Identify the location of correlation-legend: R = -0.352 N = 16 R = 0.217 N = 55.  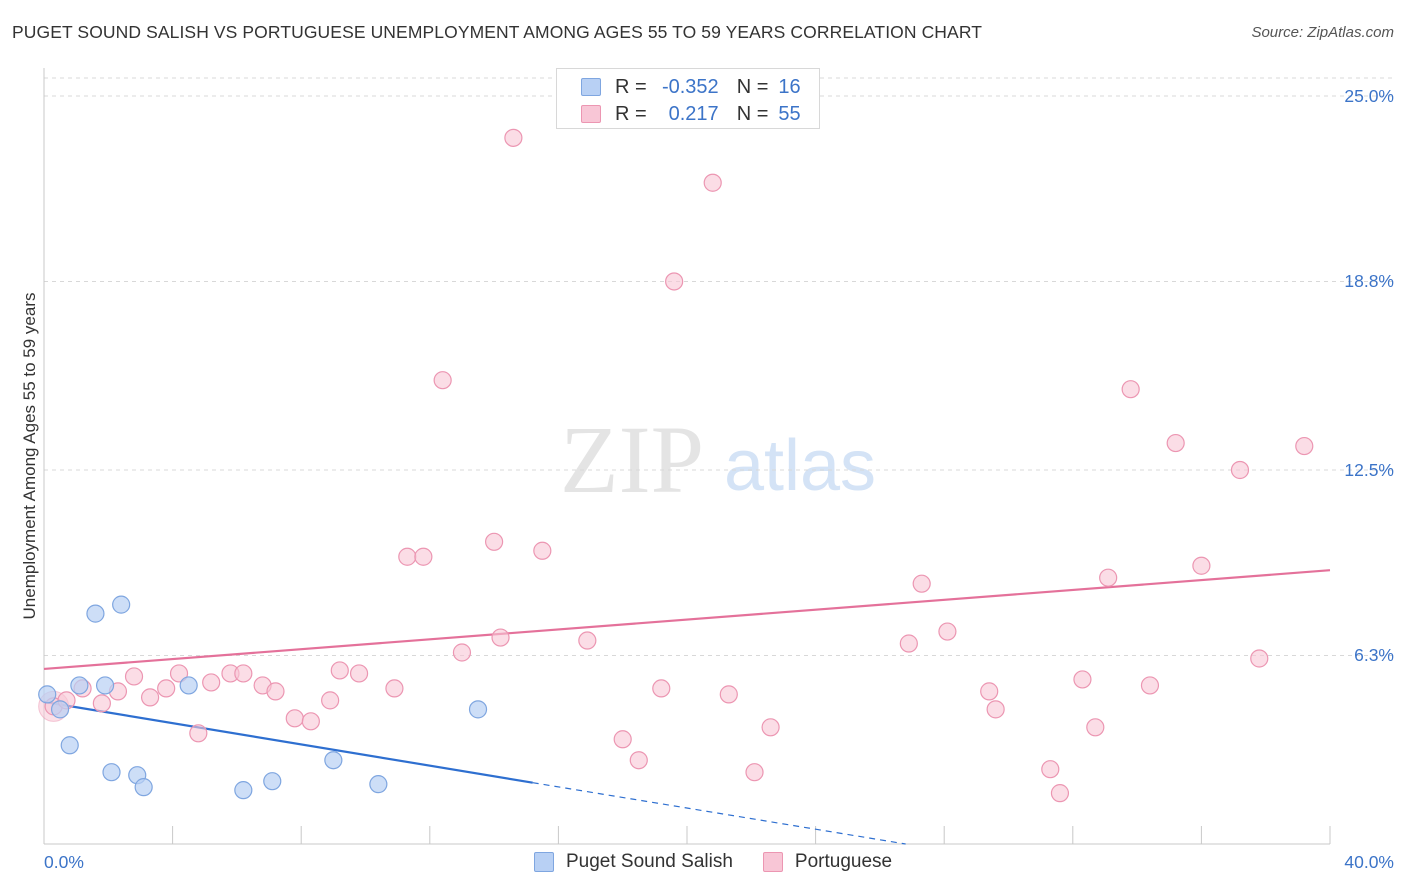
(688, 98).